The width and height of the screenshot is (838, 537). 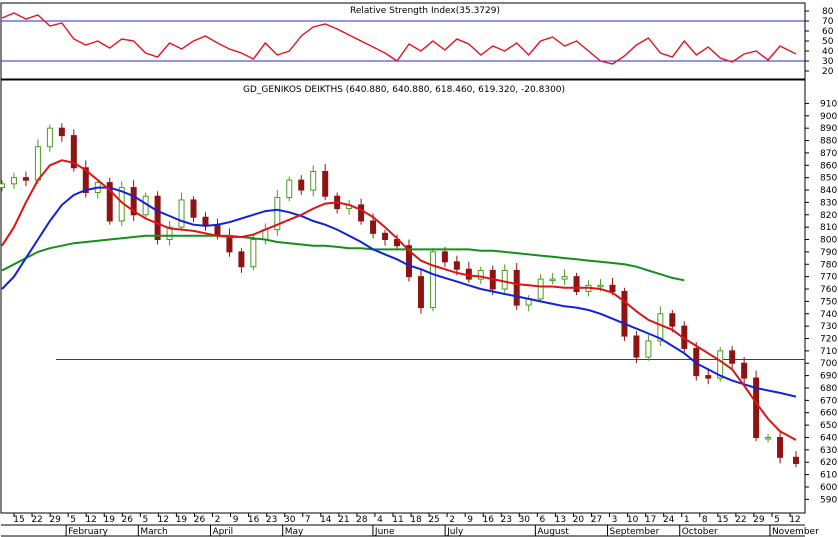 I want to click on x-month-label: September, so click(x=635, y=532).